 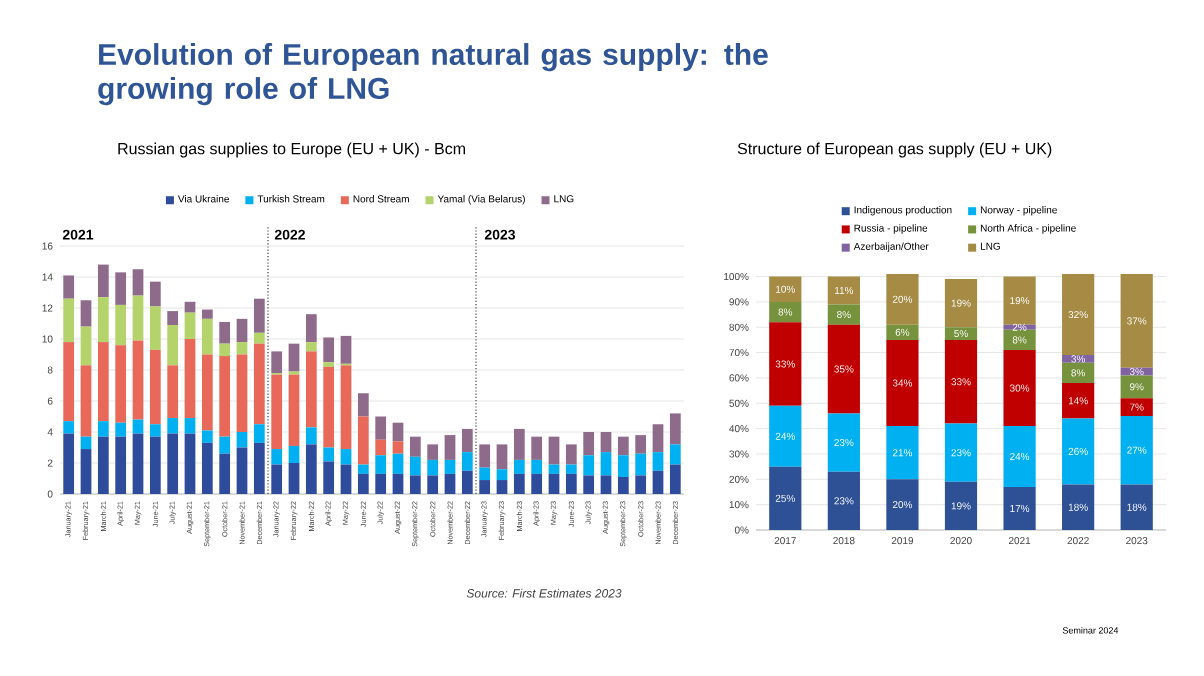 I want to click on chart-title: Structure of European gas supply (EU + UK), so click(x=894, y=150).